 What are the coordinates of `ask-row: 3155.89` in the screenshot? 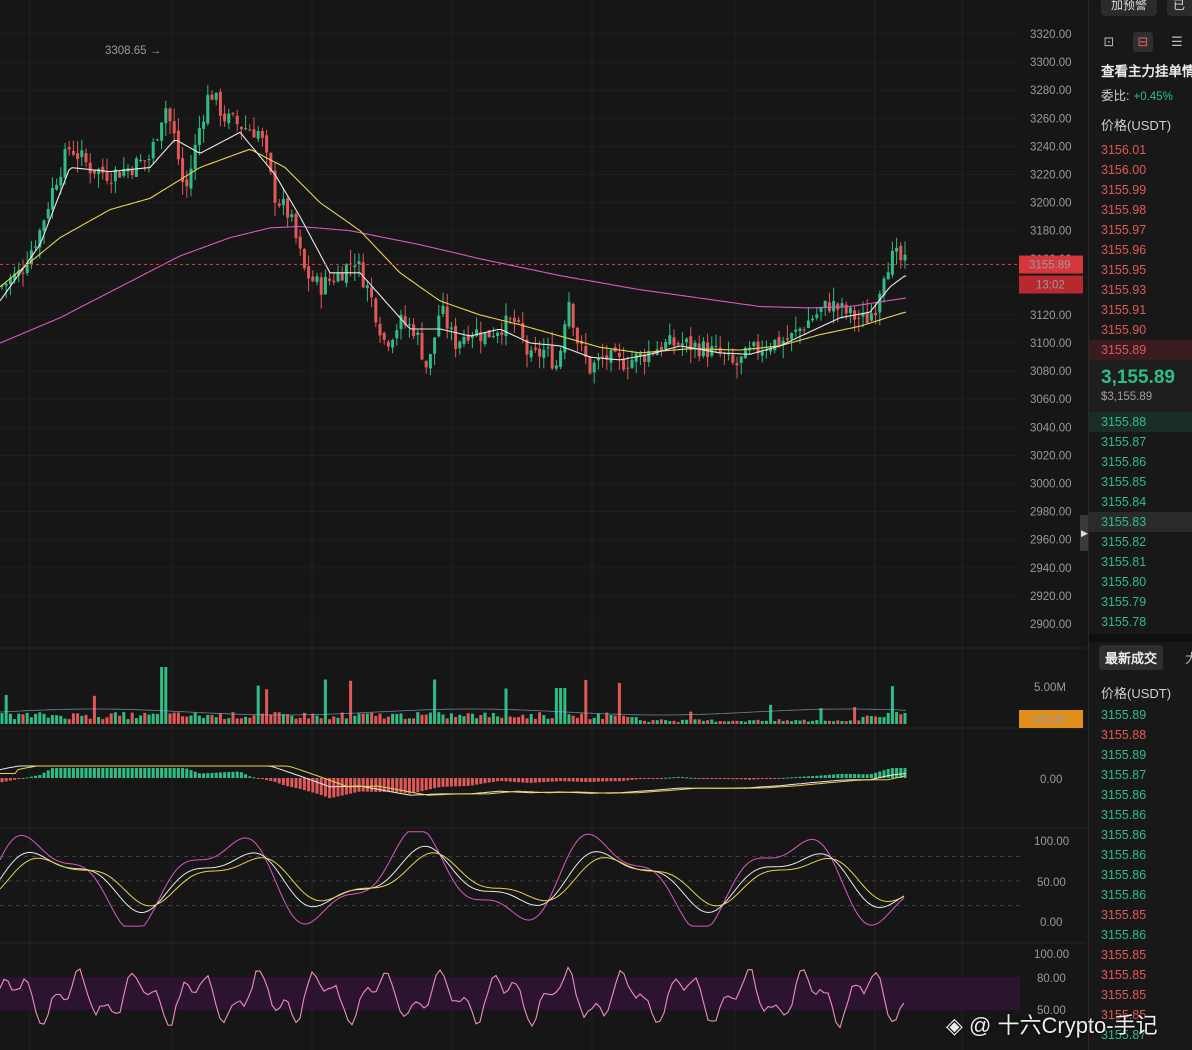 It's located at (1124, 350).